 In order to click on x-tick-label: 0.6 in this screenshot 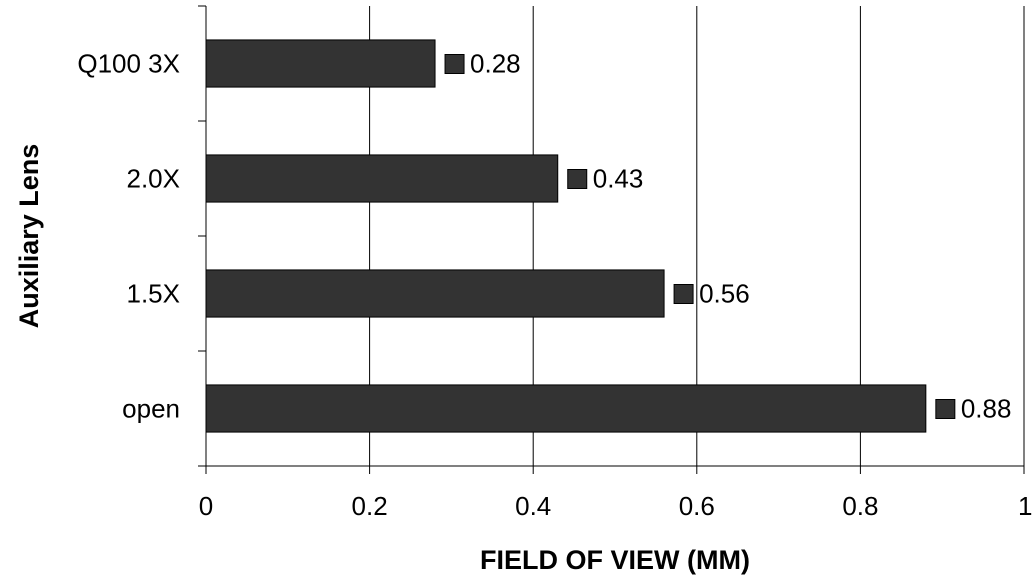, I will do `click(697, 506)`.